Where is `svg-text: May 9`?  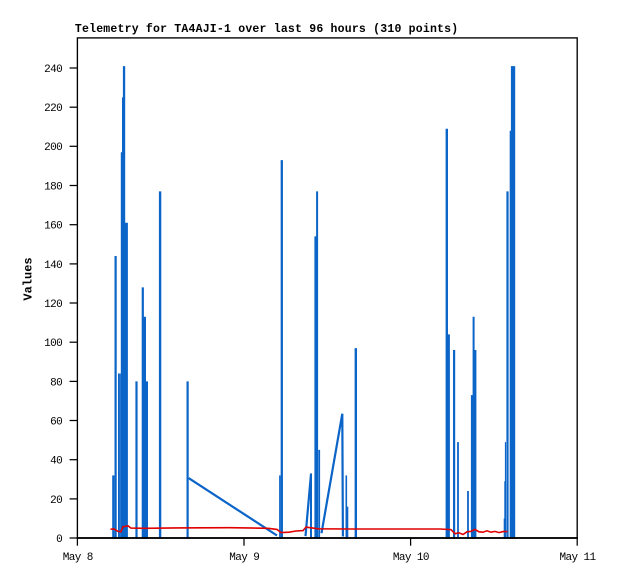 svg-text: May 9 is located at coordinates (244, 558).